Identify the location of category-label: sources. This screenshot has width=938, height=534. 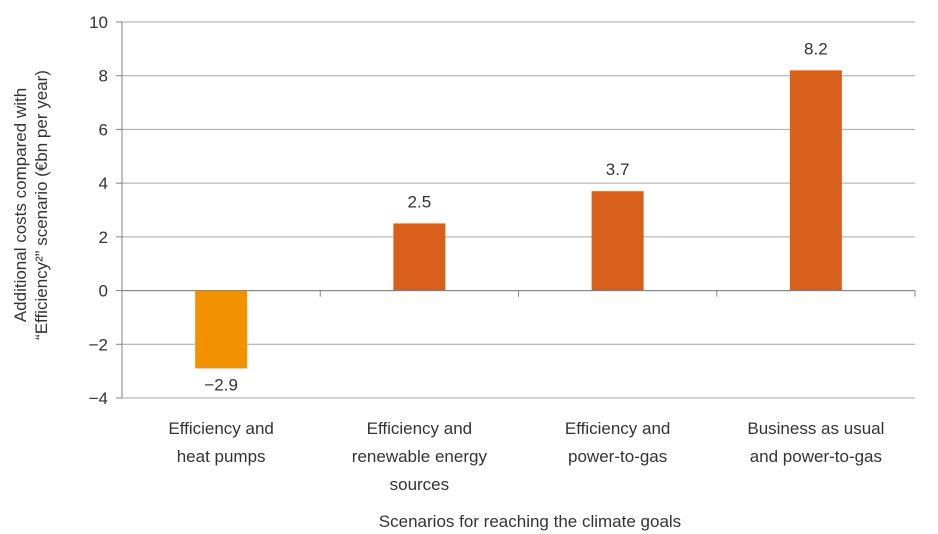
(420, 484).